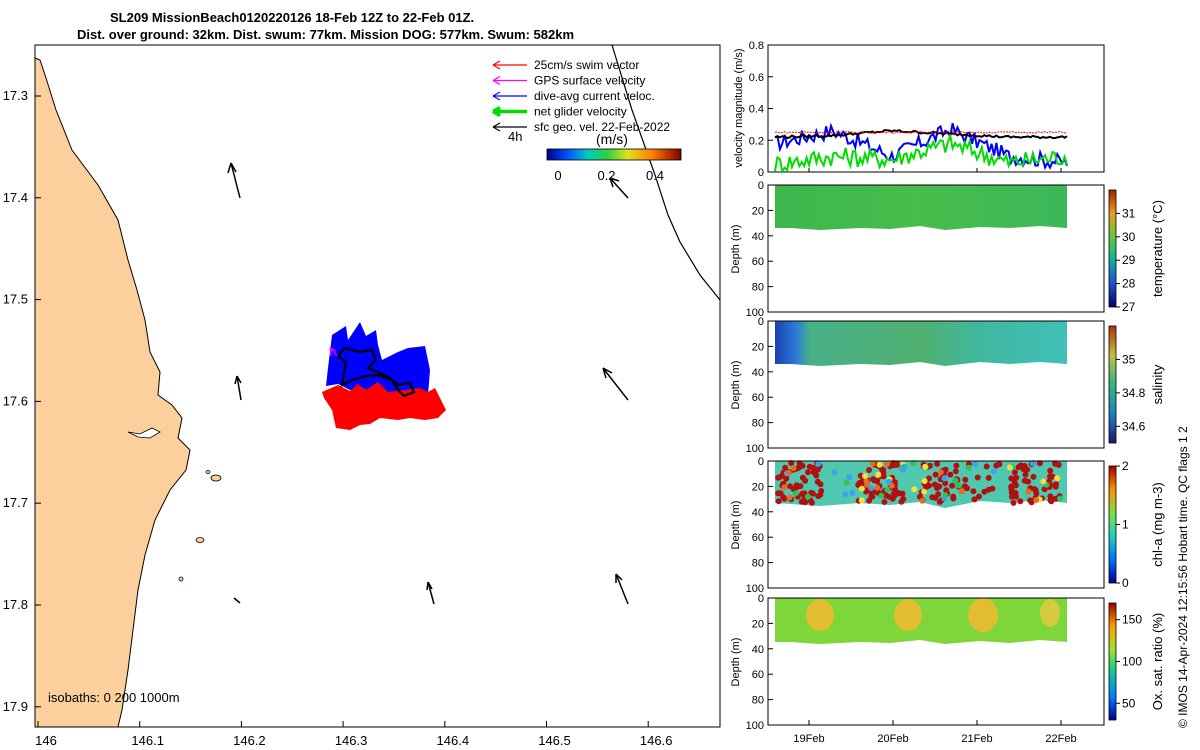  I want to click on map-colorbar-tick-label: 0.4, so click(655, 175).